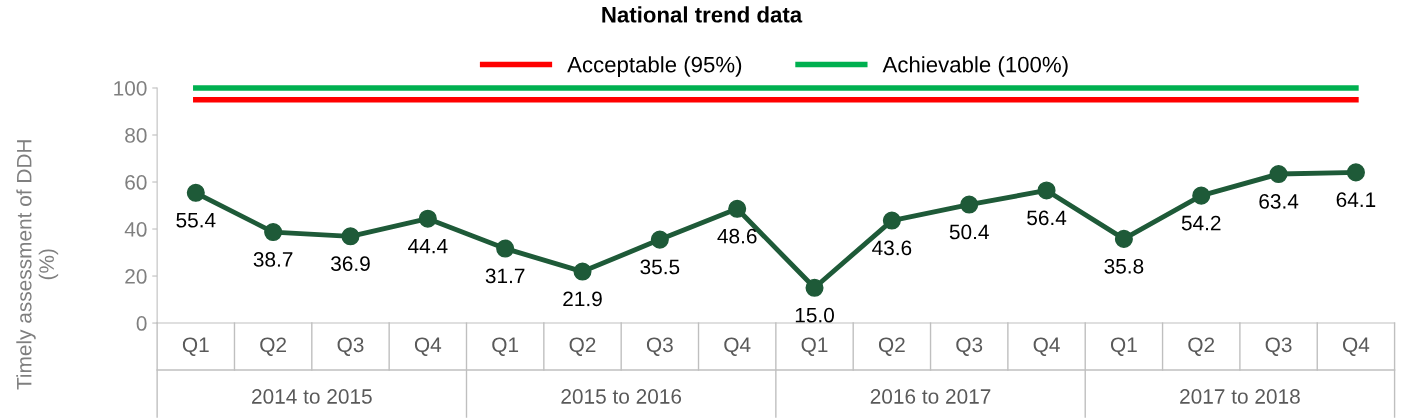 This screenshot has width=1403, height=419. Describe the element at coordinates (130, 88) in the screenshot. I see `y-tick-label: 100` at that location.